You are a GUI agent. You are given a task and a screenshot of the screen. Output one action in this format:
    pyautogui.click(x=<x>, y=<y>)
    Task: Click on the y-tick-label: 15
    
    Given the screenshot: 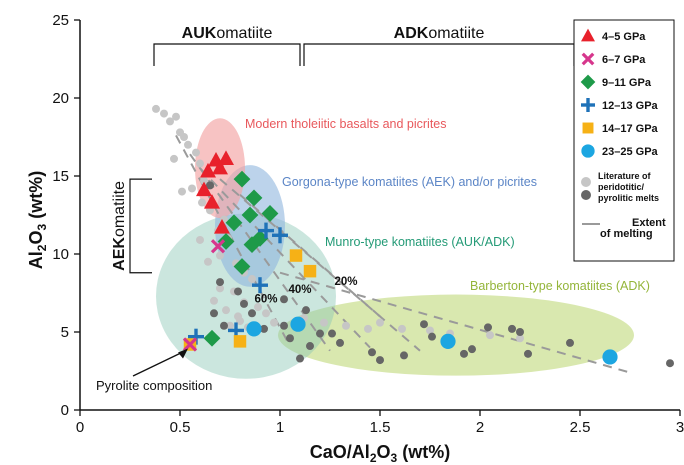 What is the action you would take?
    pyautogui.click(x=60, y=176)
    